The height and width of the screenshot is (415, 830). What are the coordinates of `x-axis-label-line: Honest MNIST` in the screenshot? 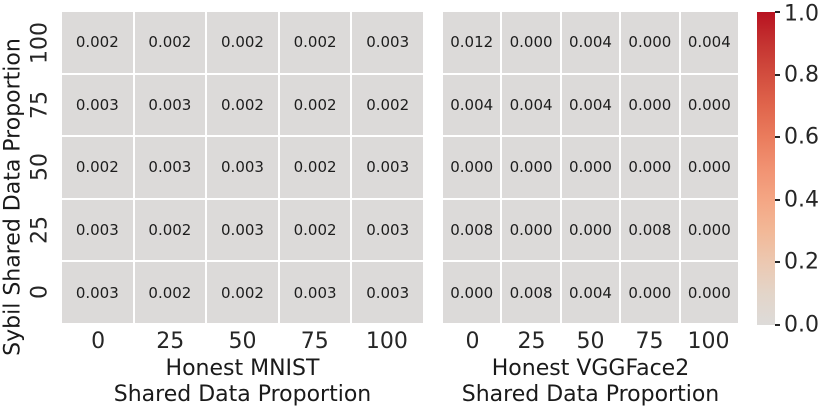 It's located at (242, 368).